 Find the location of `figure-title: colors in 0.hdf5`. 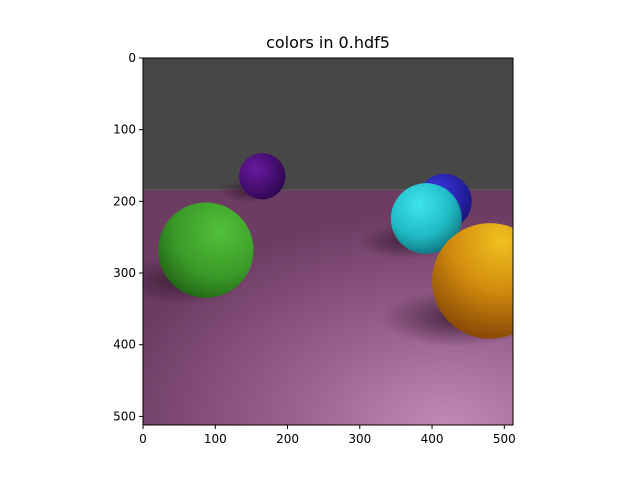

figure-title: colors in 0.hdf5 is located at coordinates (328, 42).